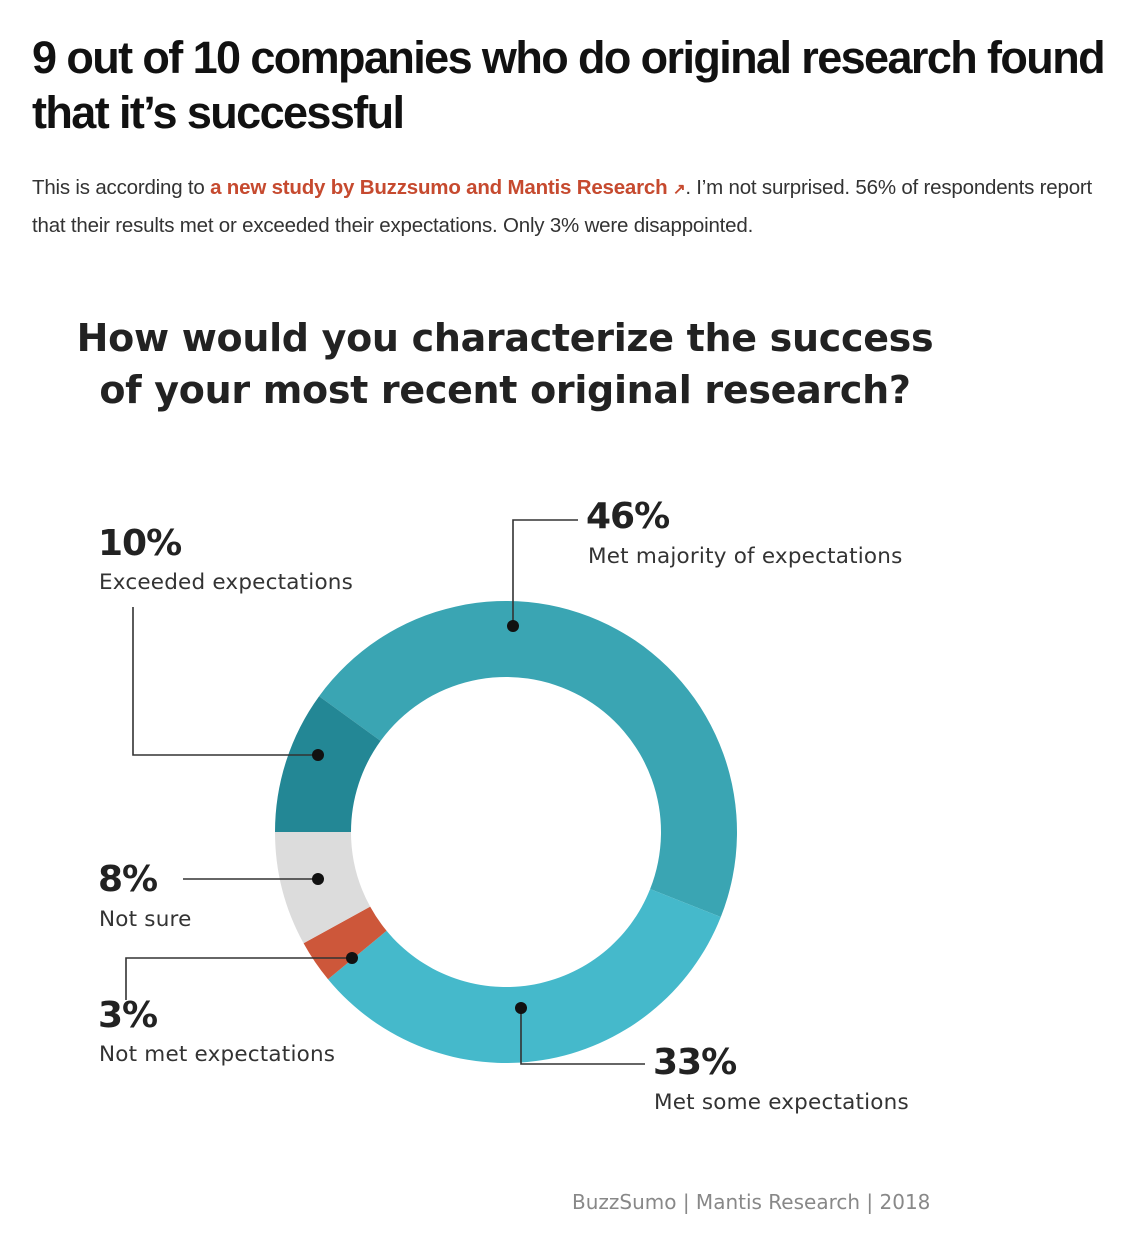 The image size is (1126, 1258). I want to click on pct-not-sure: 8%, so click(128, 879).